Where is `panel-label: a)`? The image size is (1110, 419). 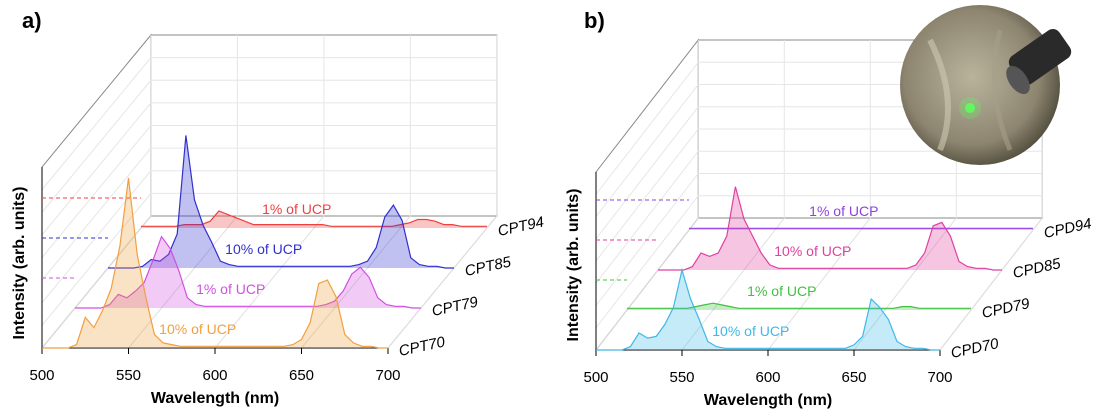 panel-label: a) is located at coordinates (32, 20).